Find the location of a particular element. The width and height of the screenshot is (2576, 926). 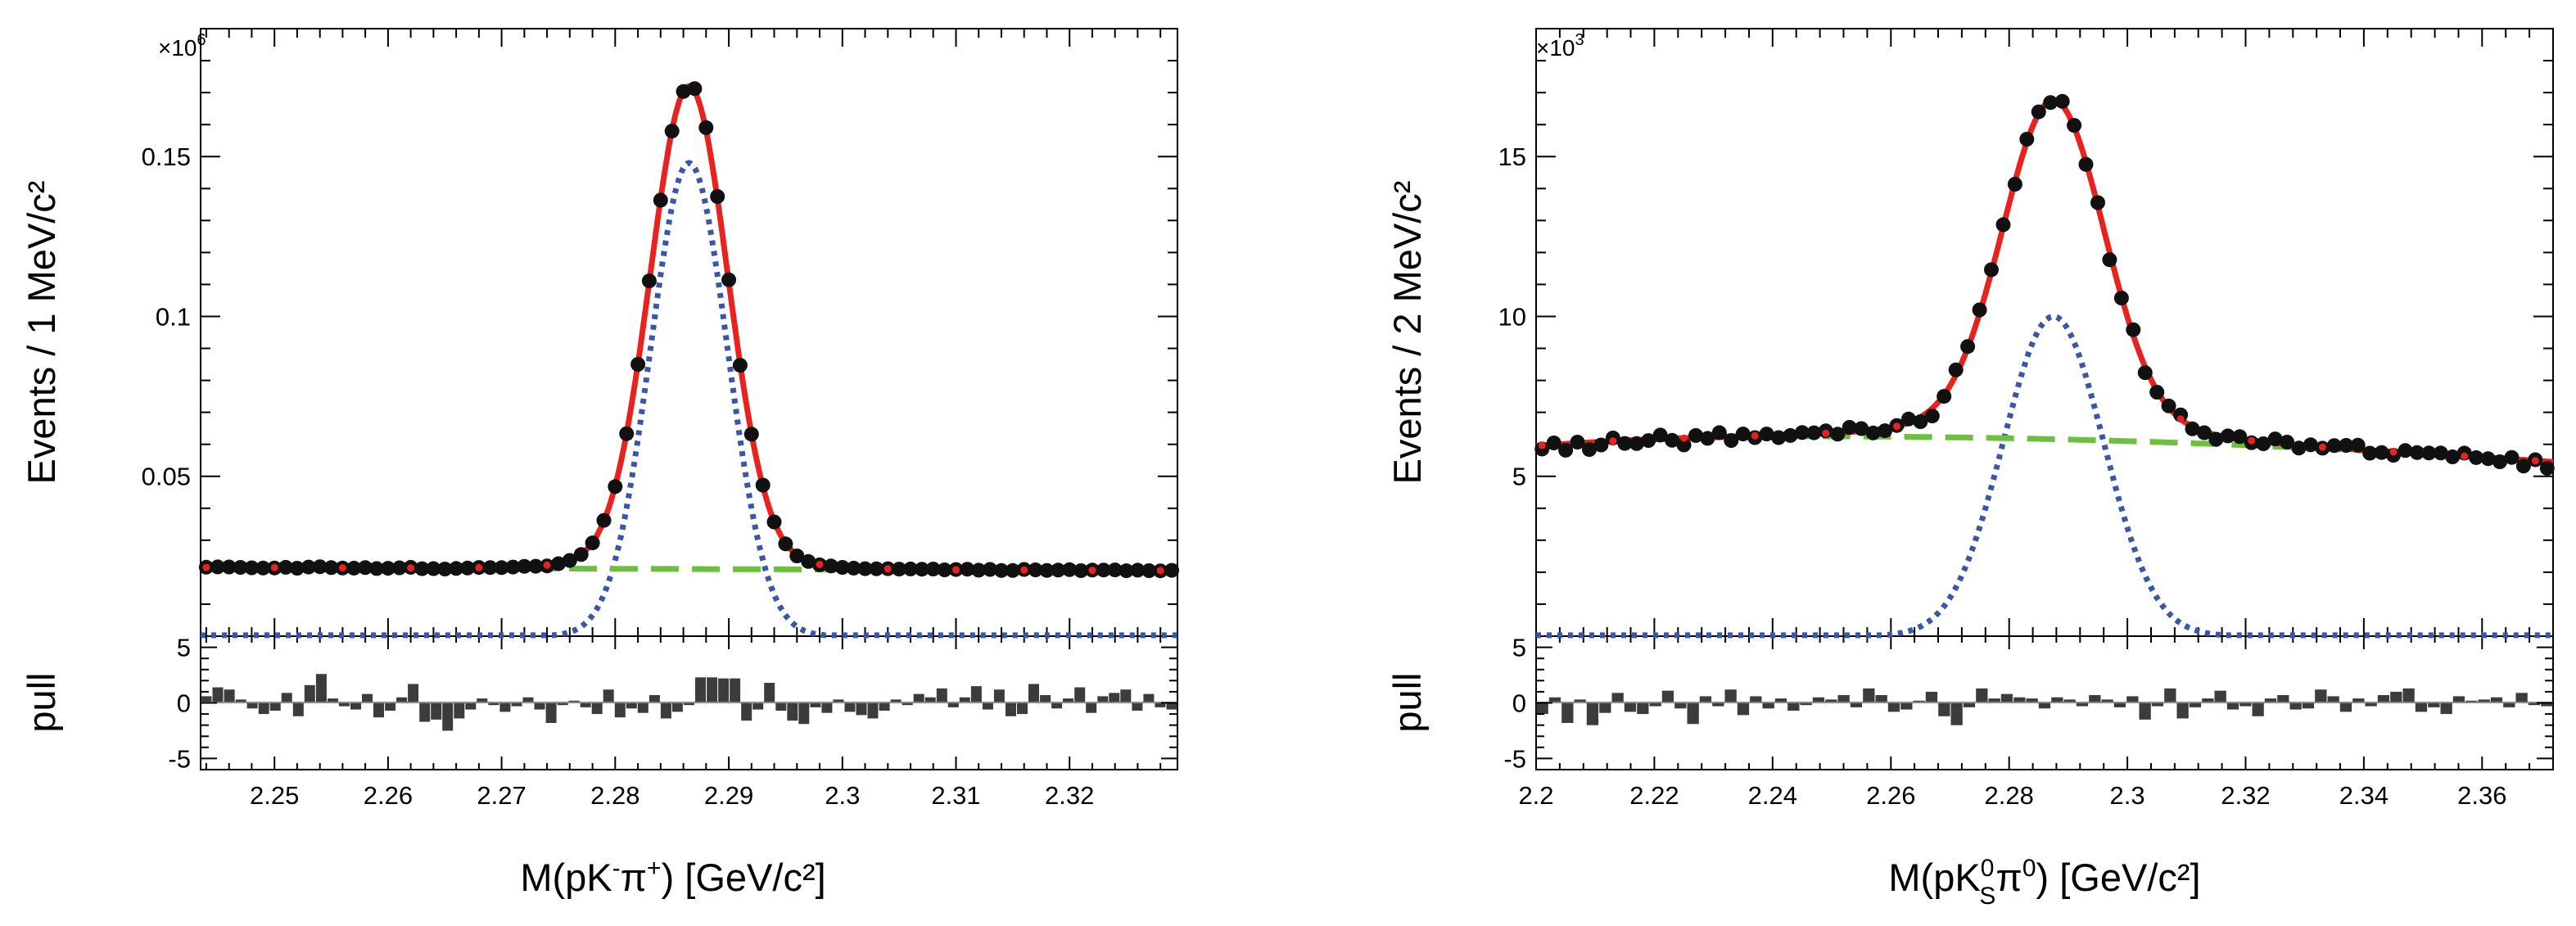

right-y-axis-title: Events / 2 MeV/c² is located at coordinates (1407, 333).